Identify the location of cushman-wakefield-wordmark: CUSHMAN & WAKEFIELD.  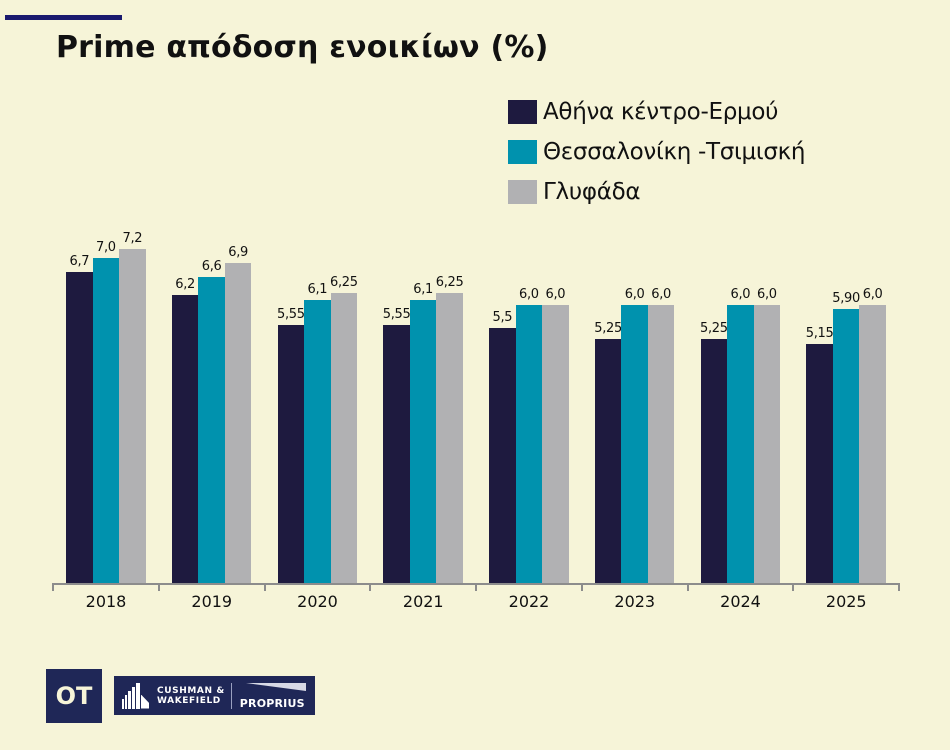
(191, 695).